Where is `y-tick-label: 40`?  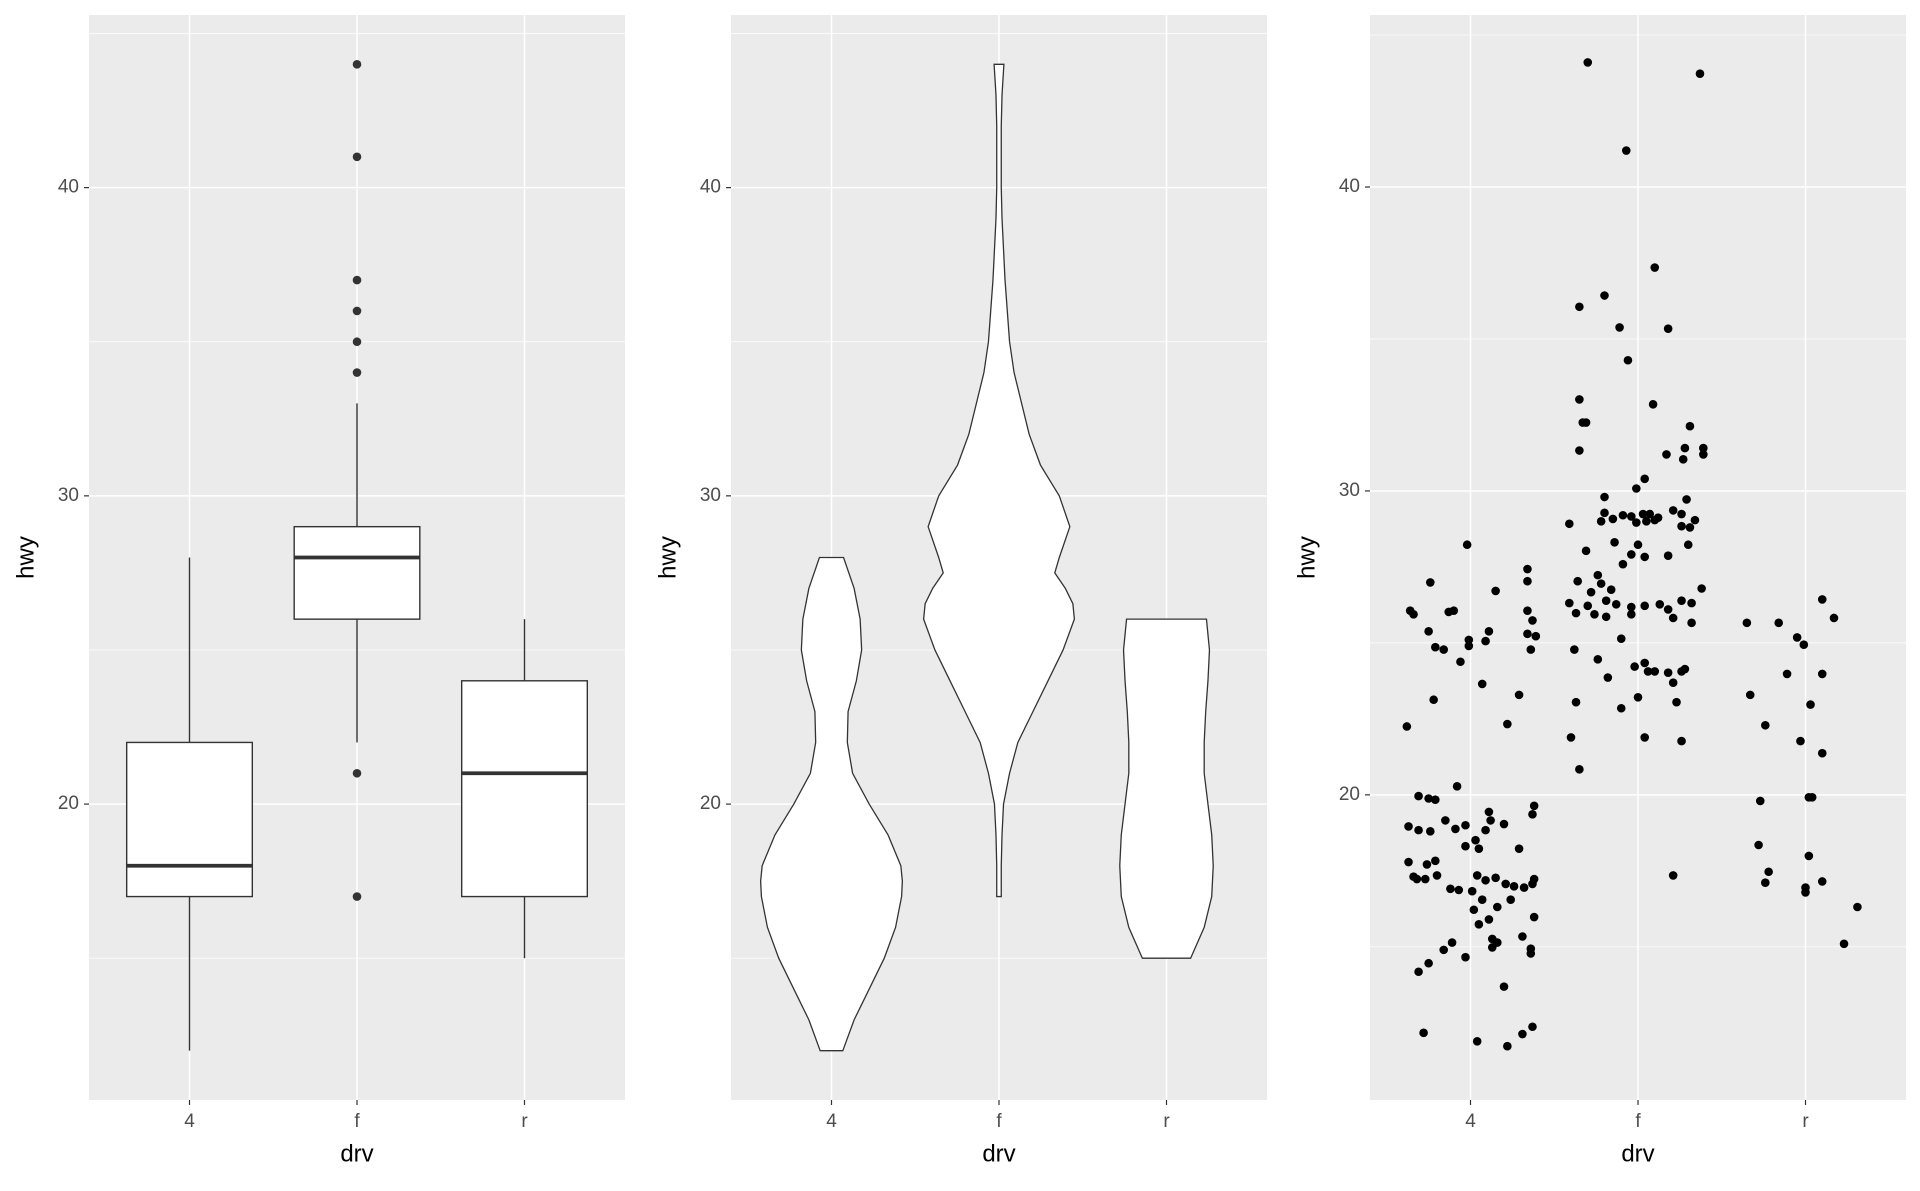 y-tick-label: 40 is located at coordinates (710, 187).